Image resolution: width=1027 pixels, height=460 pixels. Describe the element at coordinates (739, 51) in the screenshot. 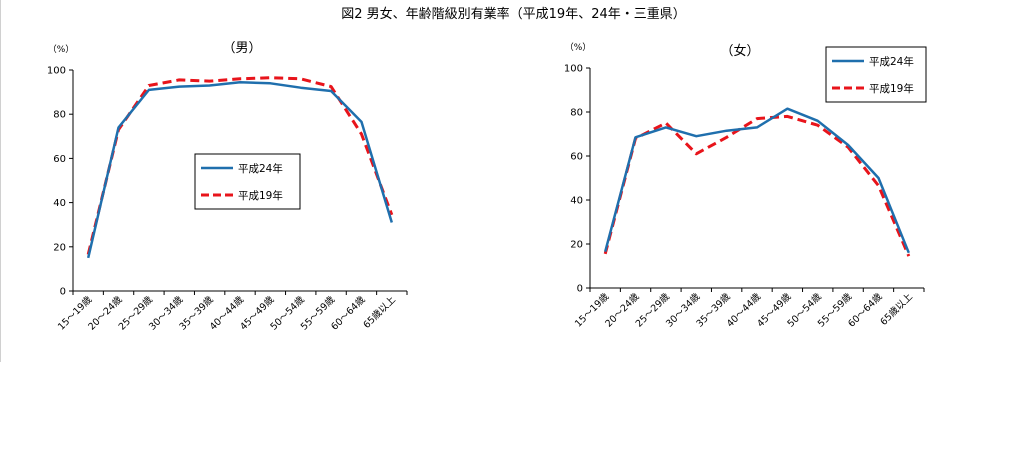

I see `chart-title: （女）` at that location.